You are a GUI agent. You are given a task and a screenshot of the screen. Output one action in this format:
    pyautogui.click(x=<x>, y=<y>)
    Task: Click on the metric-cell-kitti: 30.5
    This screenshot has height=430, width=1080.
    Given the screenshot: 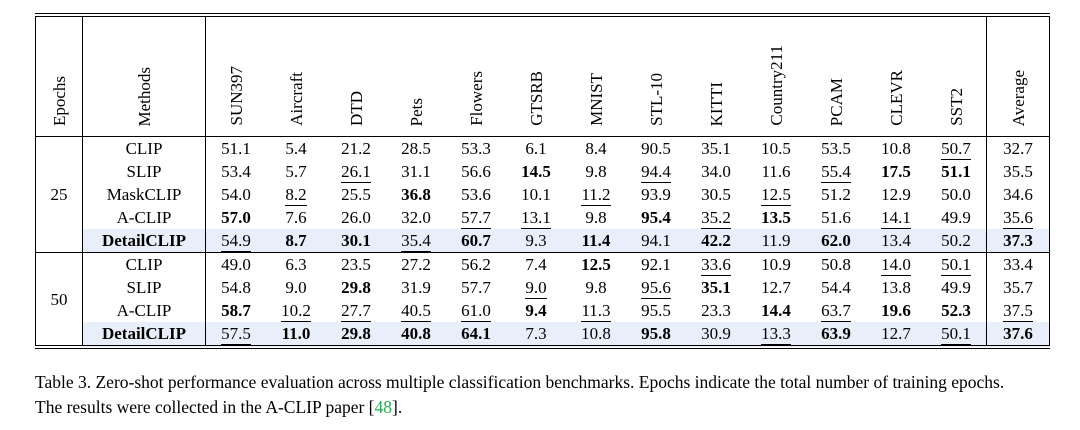 What is the action you would take?
    pyautogui.click(x=716, y=194)
    